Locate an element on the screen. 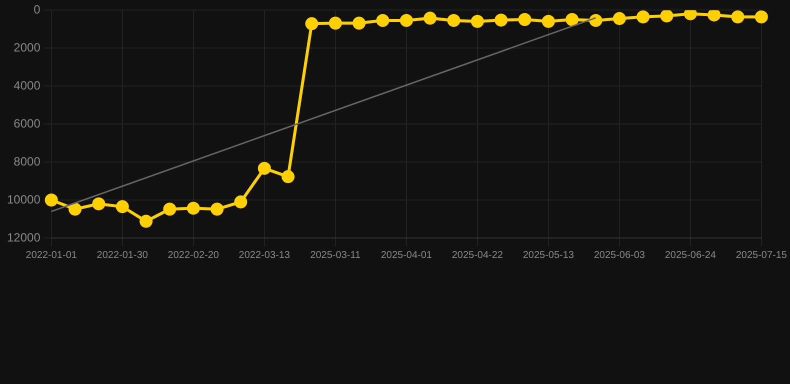 This screenshot has width=790, height=384. y-tick-label: 0 is located at coordinates (37, 9).